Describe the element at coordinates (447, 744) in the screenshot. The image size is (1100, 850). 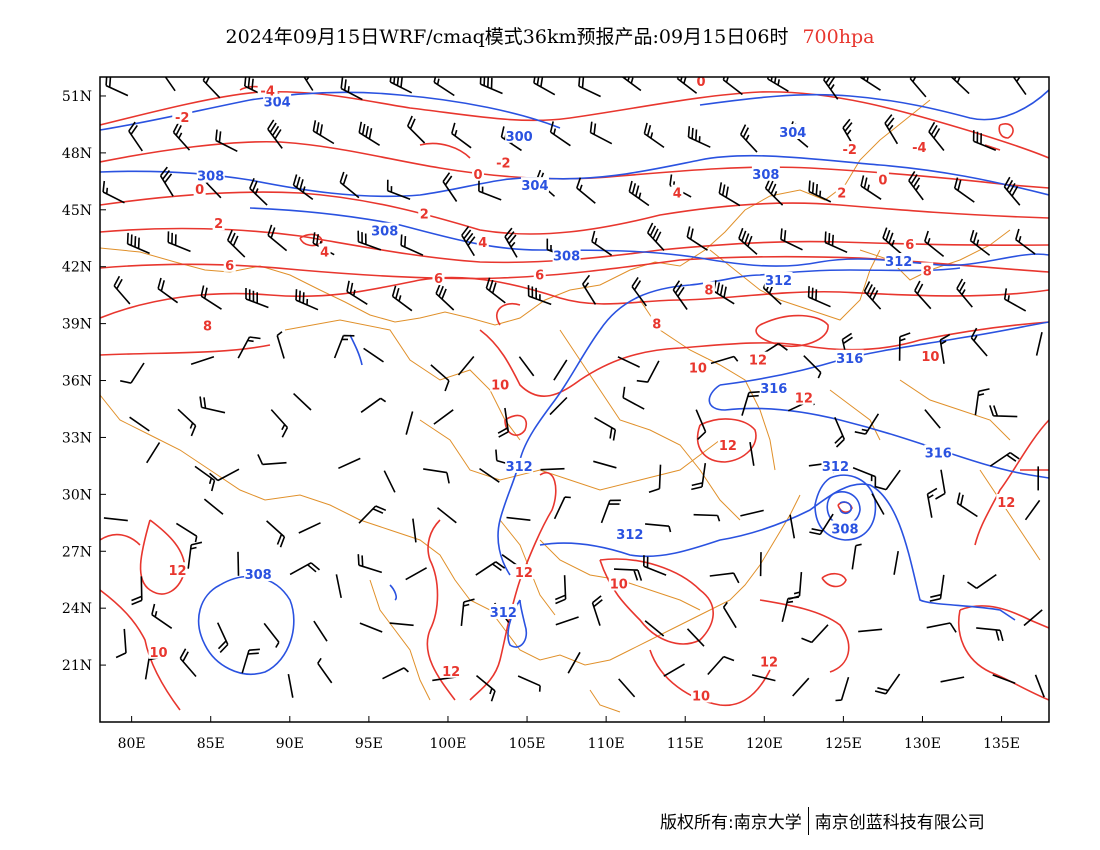
I see `lon-tick-label: 100E` at that location.